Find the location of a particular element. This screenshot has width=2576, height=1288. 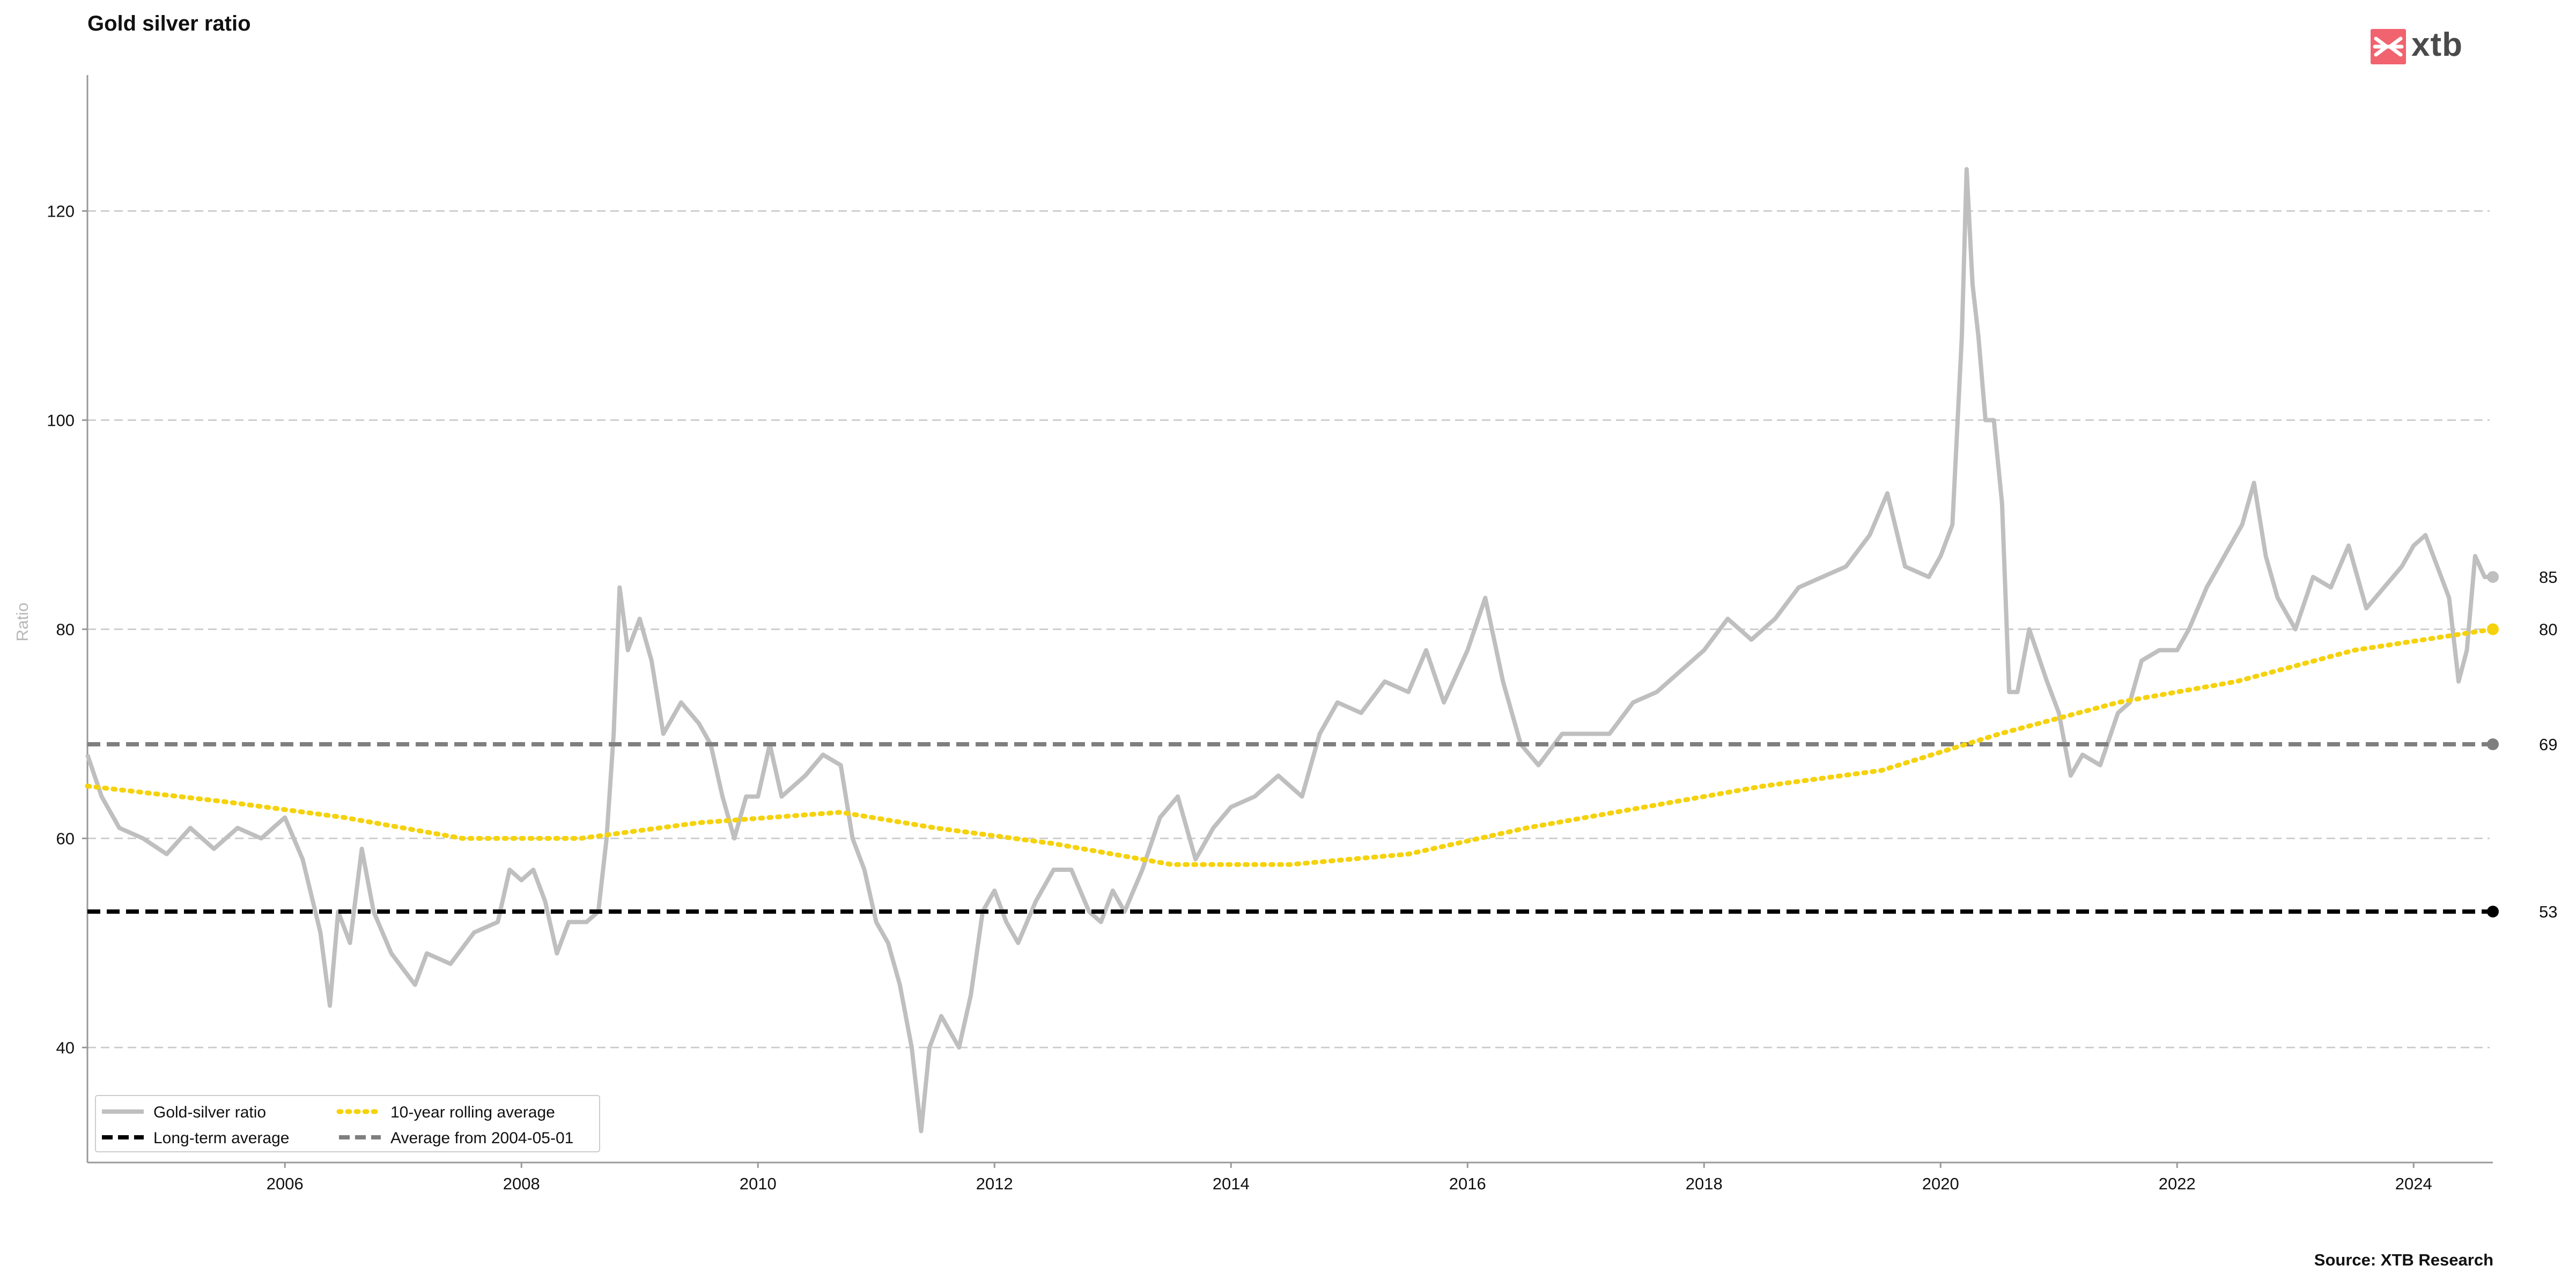

x-tick-label: 2014 is located at coordinates (1231, 1183).